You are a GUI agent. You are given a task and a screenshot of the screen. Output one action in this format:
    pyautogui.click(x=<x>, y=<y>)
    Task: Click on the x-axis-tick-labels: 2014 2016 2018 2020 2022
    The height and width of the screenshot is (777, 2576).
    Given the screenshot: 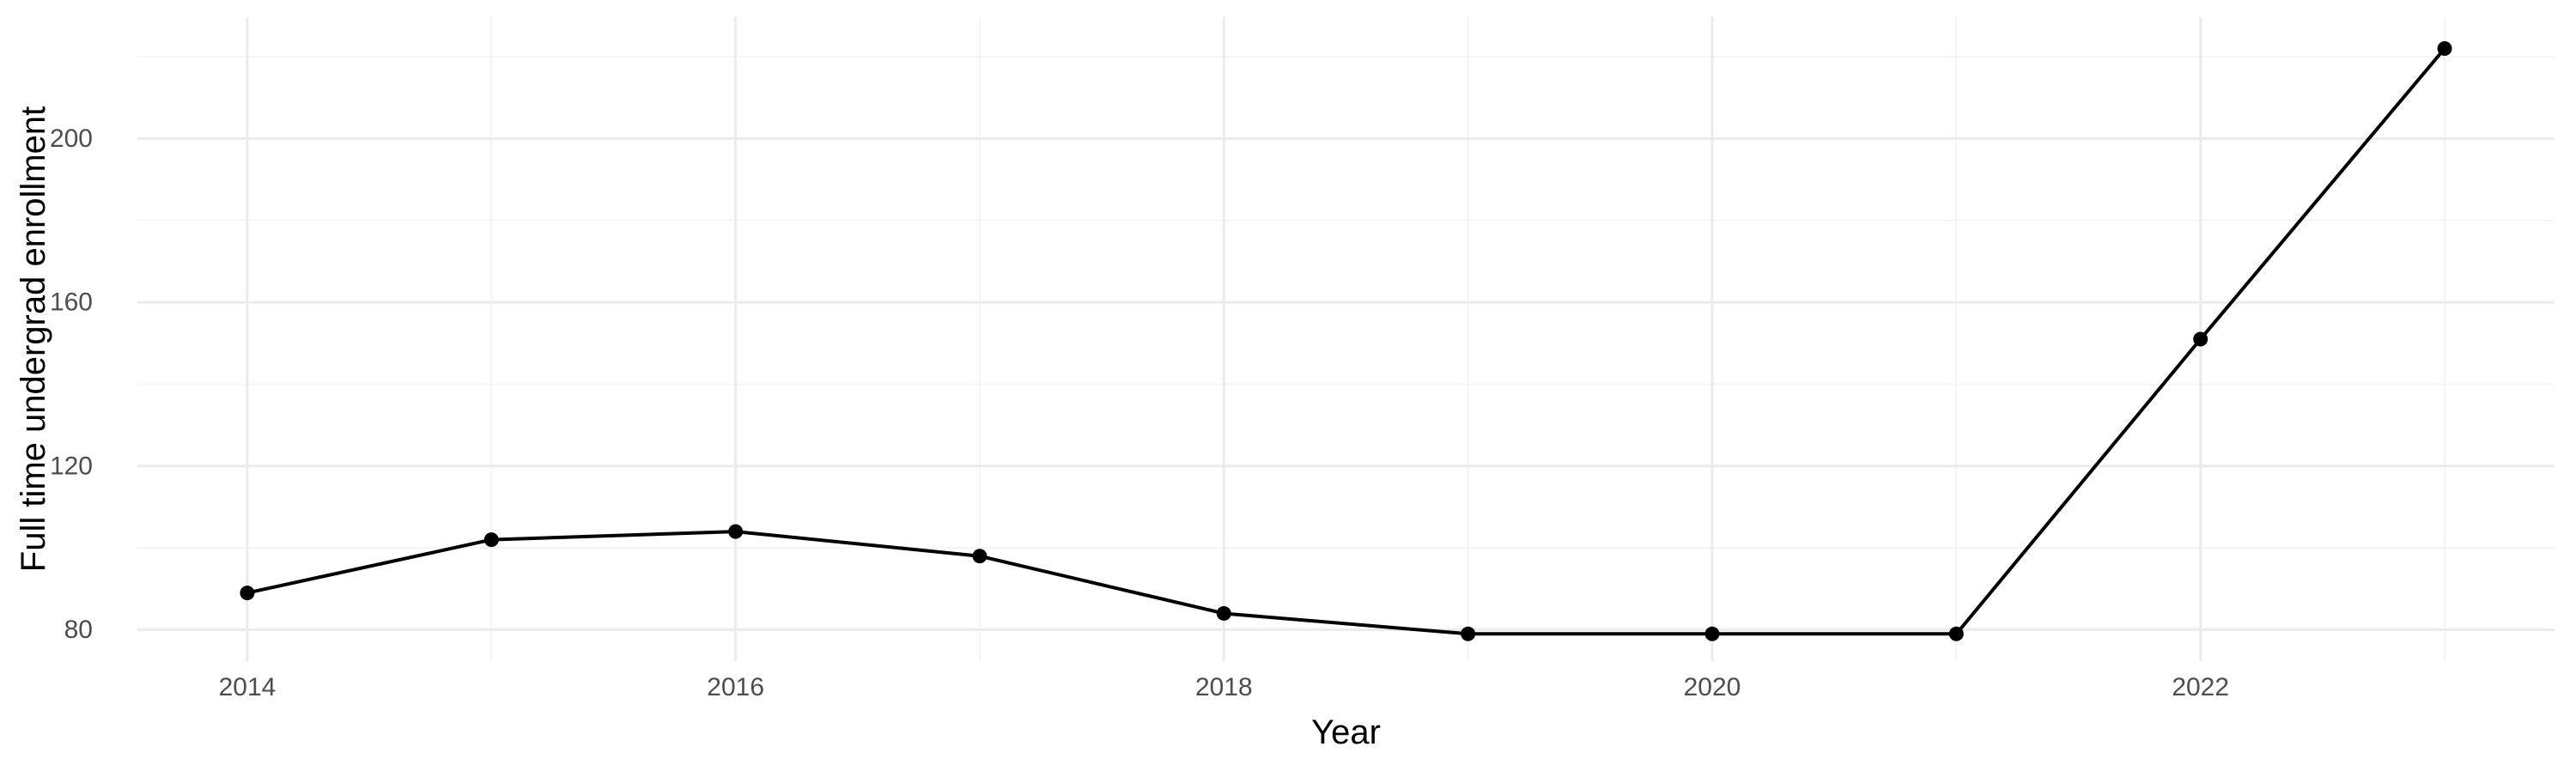 What is the action you would take?
    pyautogui.click(x=1224, y=687)
    